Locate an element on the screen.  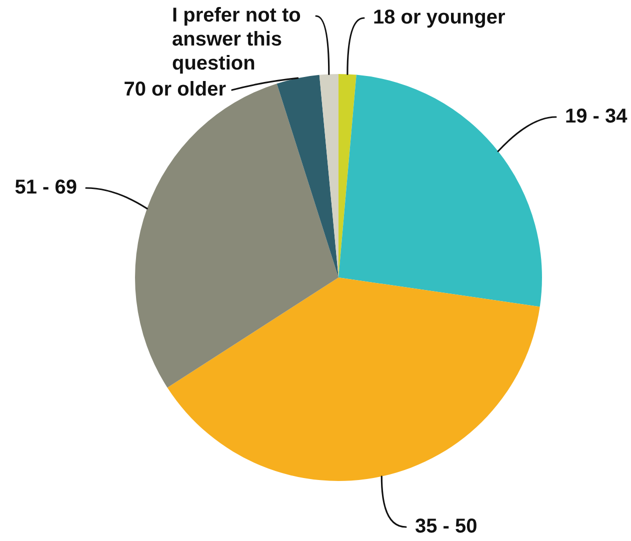
slice-label: 19 - 34 is located at coordinates (596, 117).